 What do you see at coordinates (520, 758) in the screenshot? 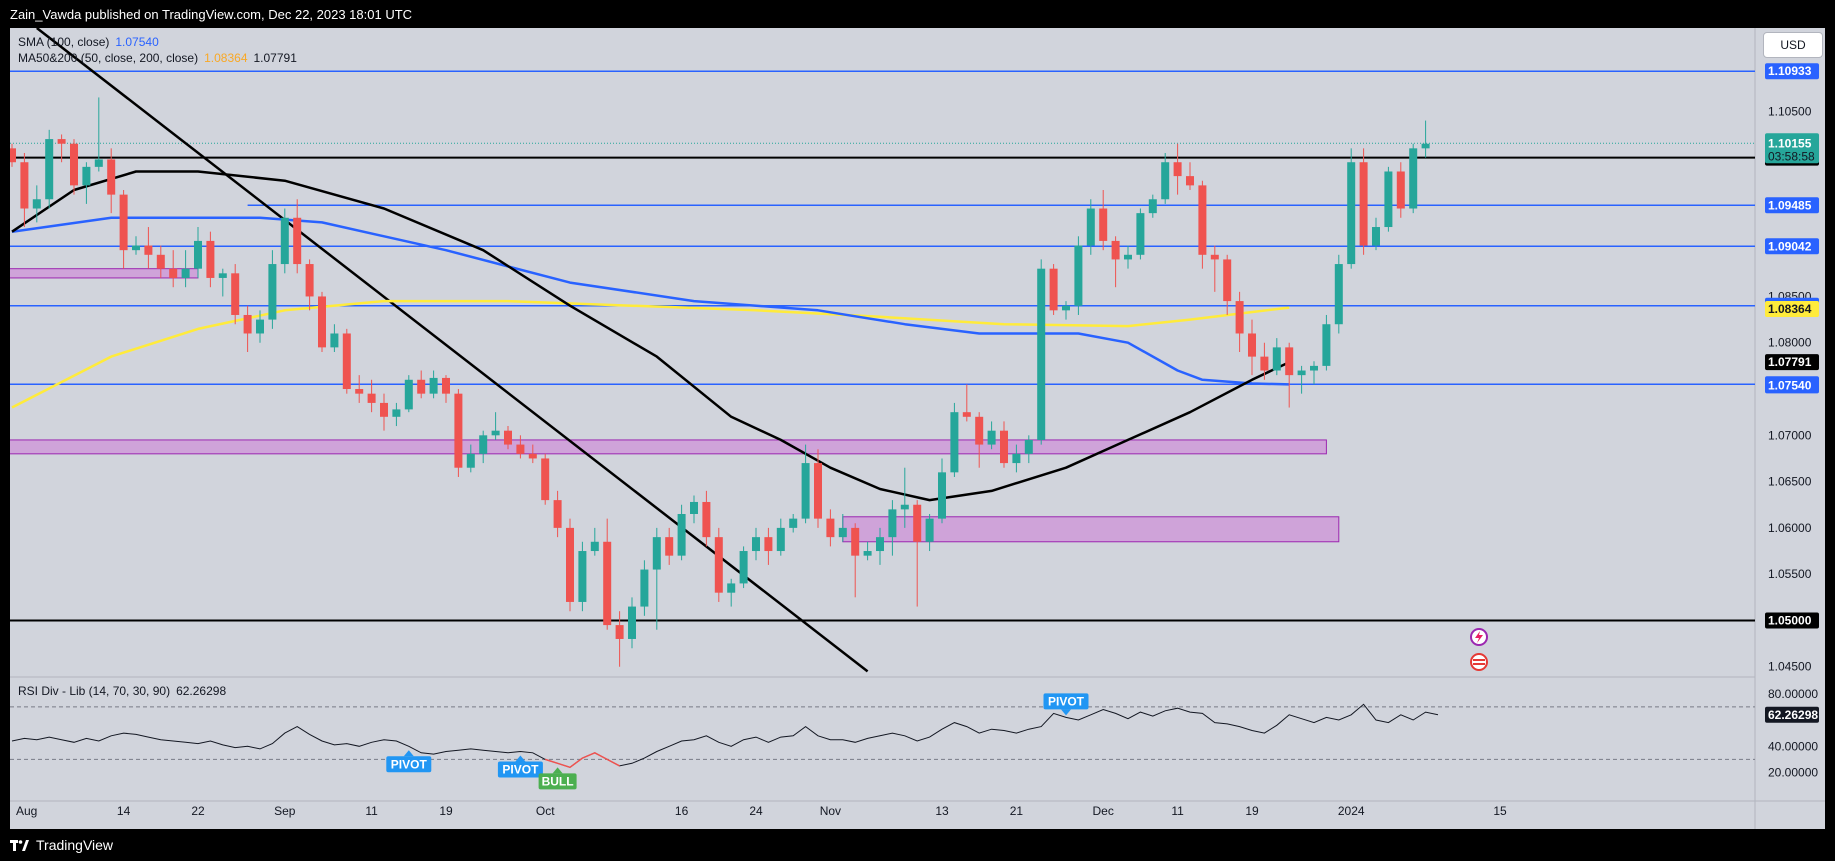
I see `pivot-label-pointer` at bounding box center [520, 758].